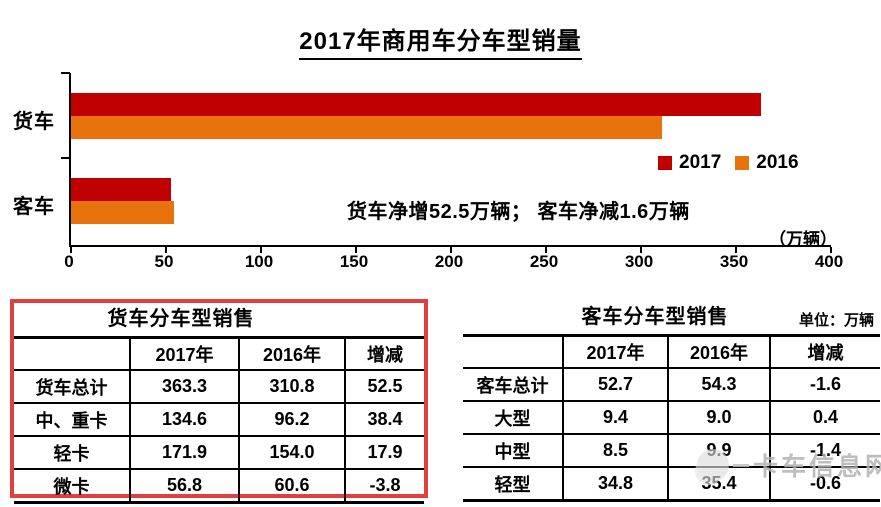 Image resolution: width=881 pixels, height=507 pixels. Describe the element at coordinates (518, 212) in the screenshot. I see `net-change-annotation: 货车净增52.5万辆； 客车净减1.6万辆` at that location.